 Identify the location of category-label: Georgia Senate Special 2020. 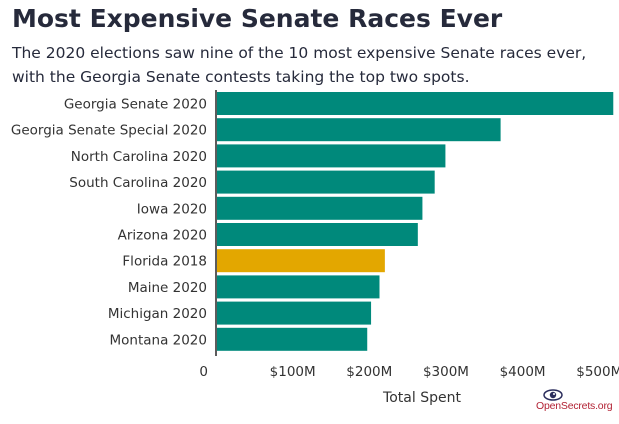
(109, 131).